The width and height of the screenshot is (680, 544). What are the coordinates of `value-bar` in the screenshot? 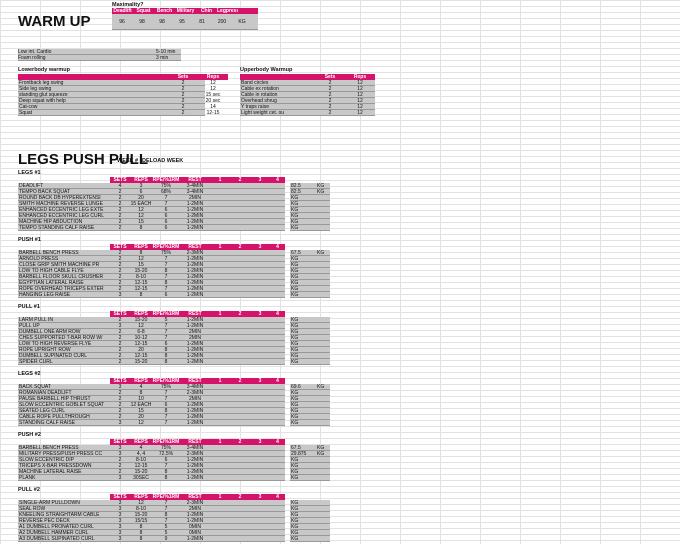 It's located at (185, 22).